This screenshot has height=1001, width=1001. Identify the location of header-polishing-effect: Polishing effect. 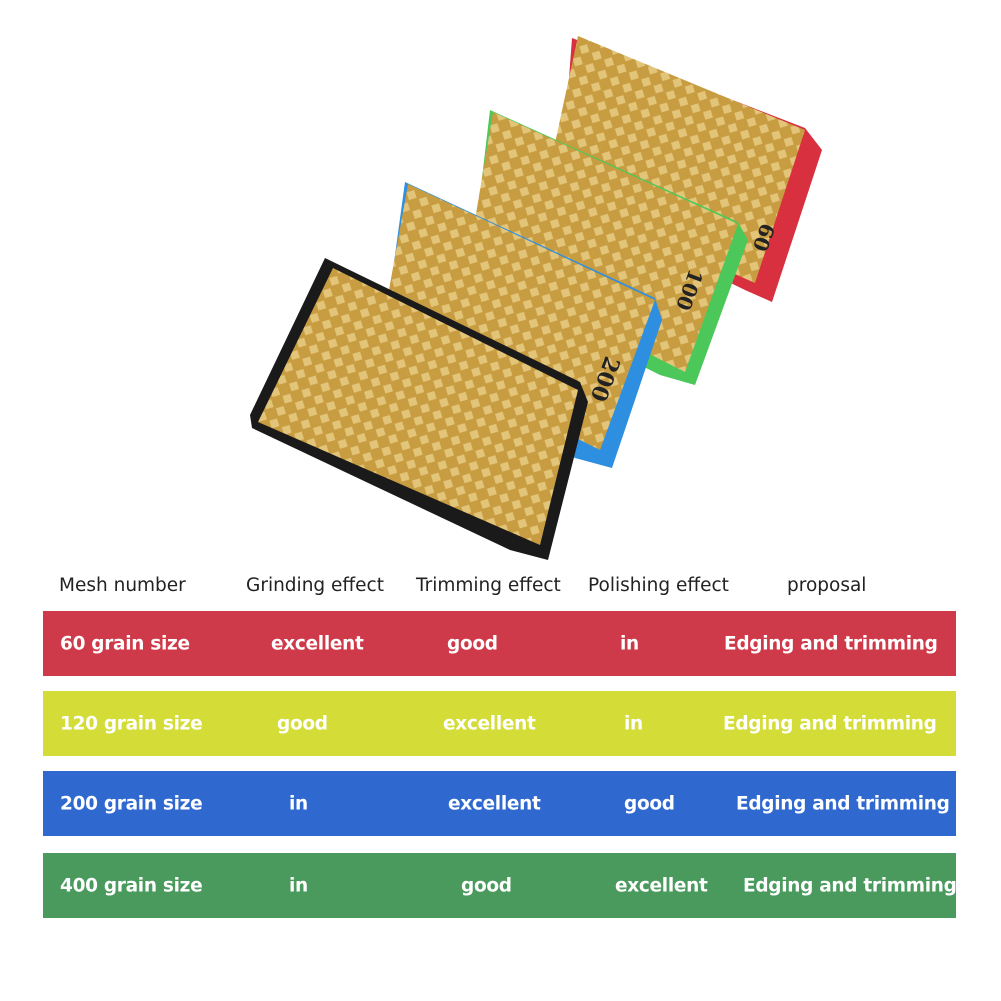
(658, 585).